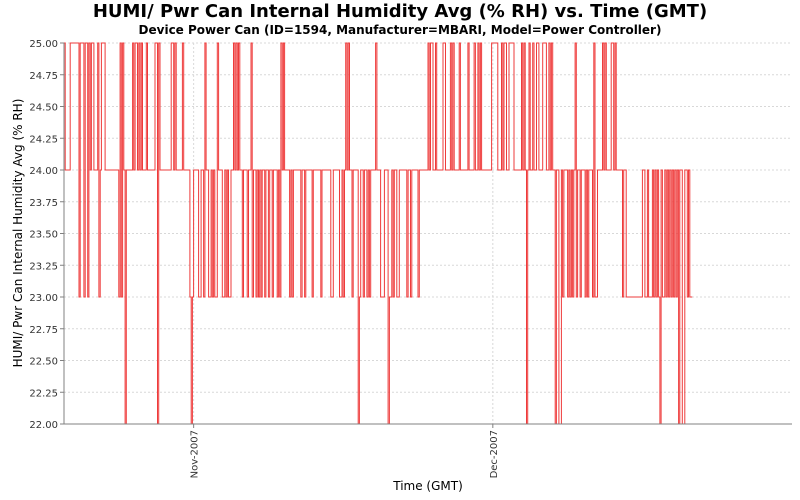 The height and width of the screenshot is (500, 800). Describe the element at coordinates (43, 266) in the screenshot. I see `y-tick-label: 23.25` at that location.